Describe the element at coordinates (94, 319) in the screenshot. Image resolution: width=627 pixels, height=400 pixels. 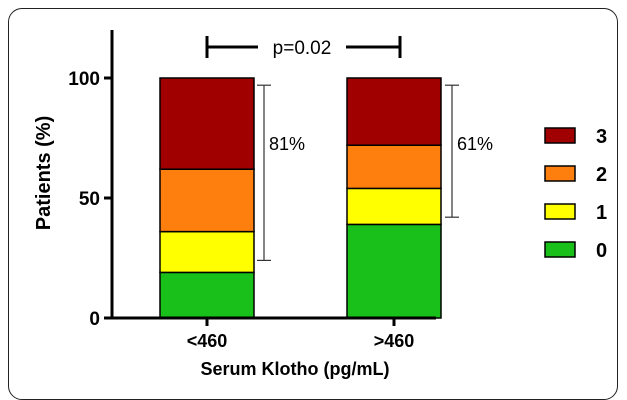
I see `y-tick-label: 0` at that location.